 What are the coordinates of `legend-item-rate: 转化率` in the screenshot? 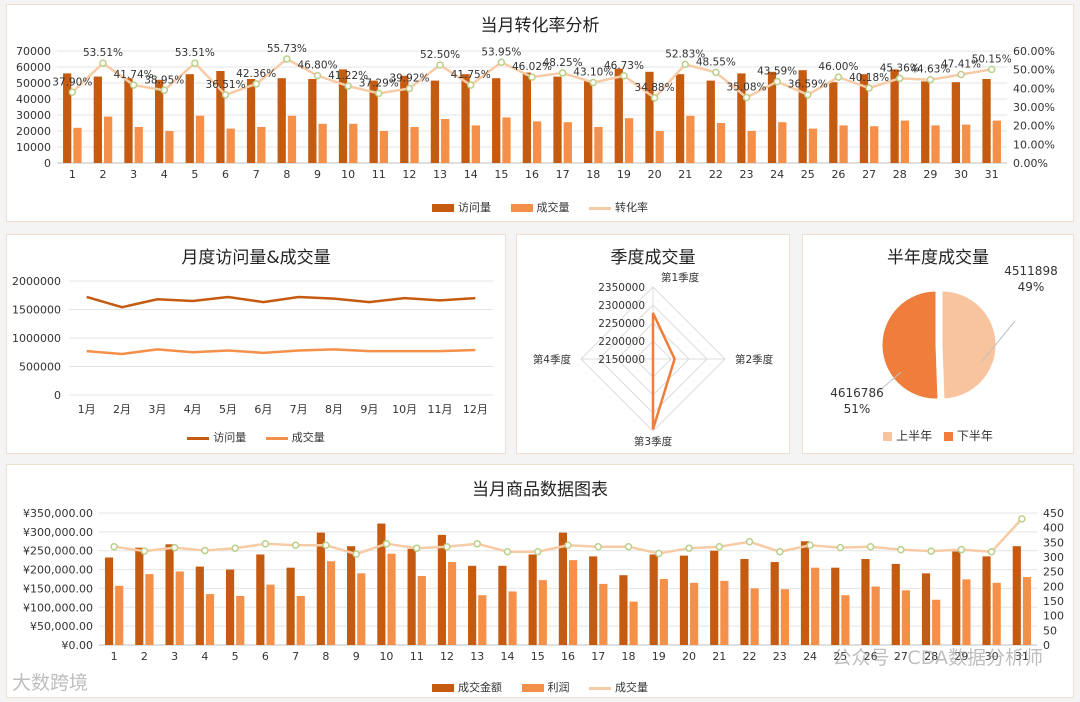 It's located at (618, 207).